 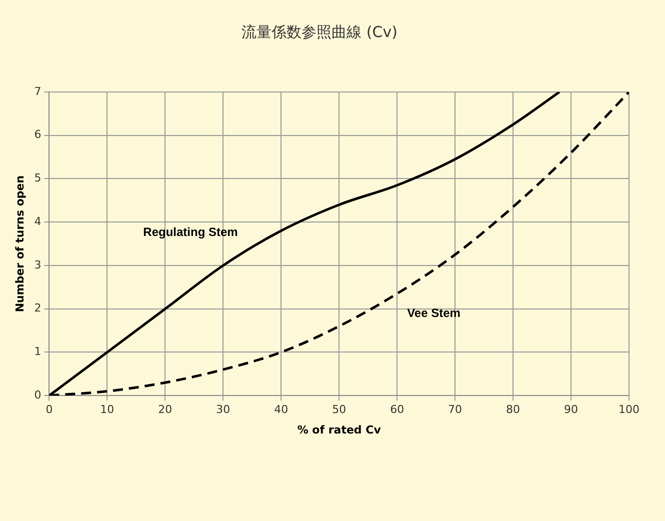 What do you see at coordinates (38, 265) in the screenshot?
I see `y-tick-label: 3` at bounding box center [38, 265].